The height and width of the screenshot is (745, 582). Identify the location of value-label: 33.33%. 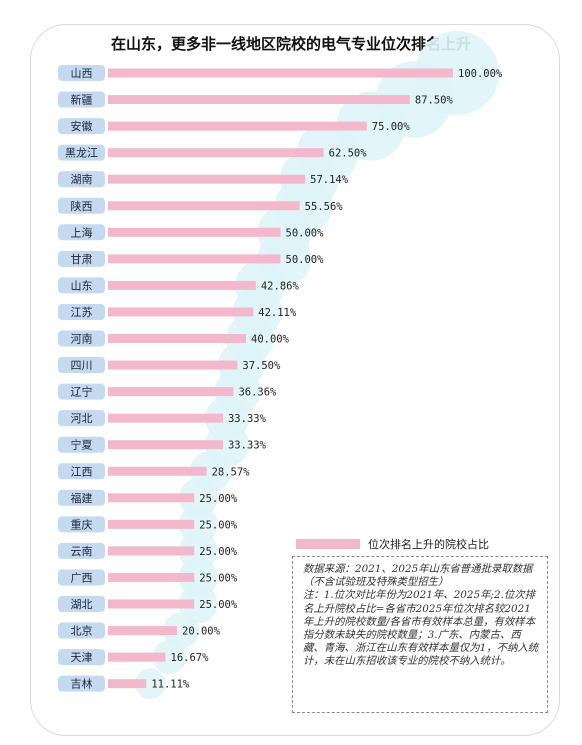
(247, 419).